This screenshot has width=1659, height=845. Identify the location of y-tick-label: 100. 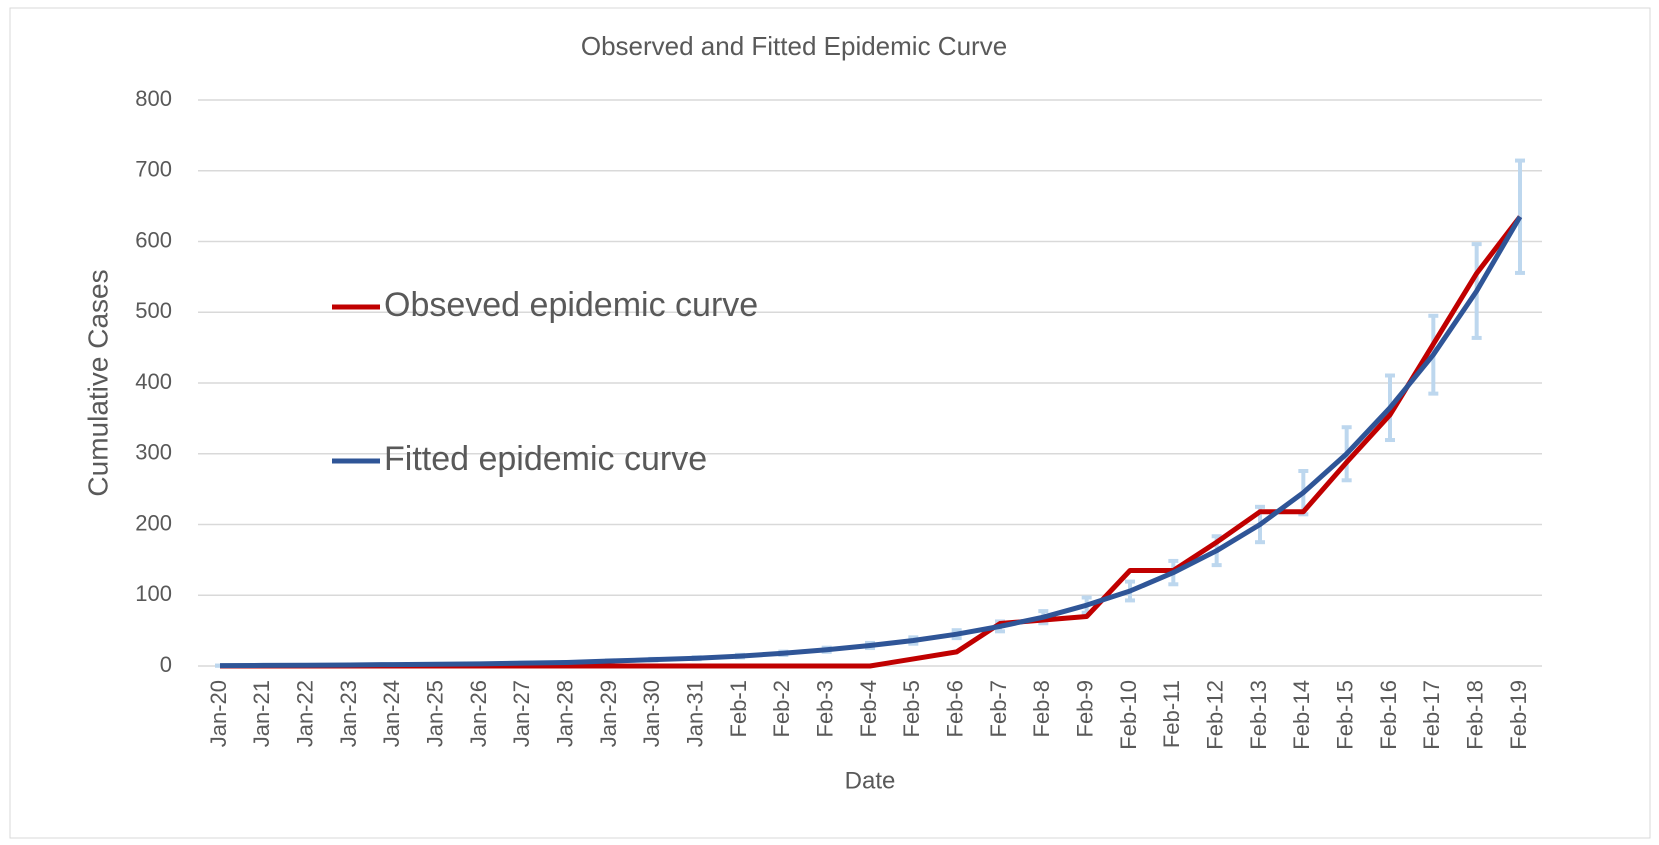
(153, 593).